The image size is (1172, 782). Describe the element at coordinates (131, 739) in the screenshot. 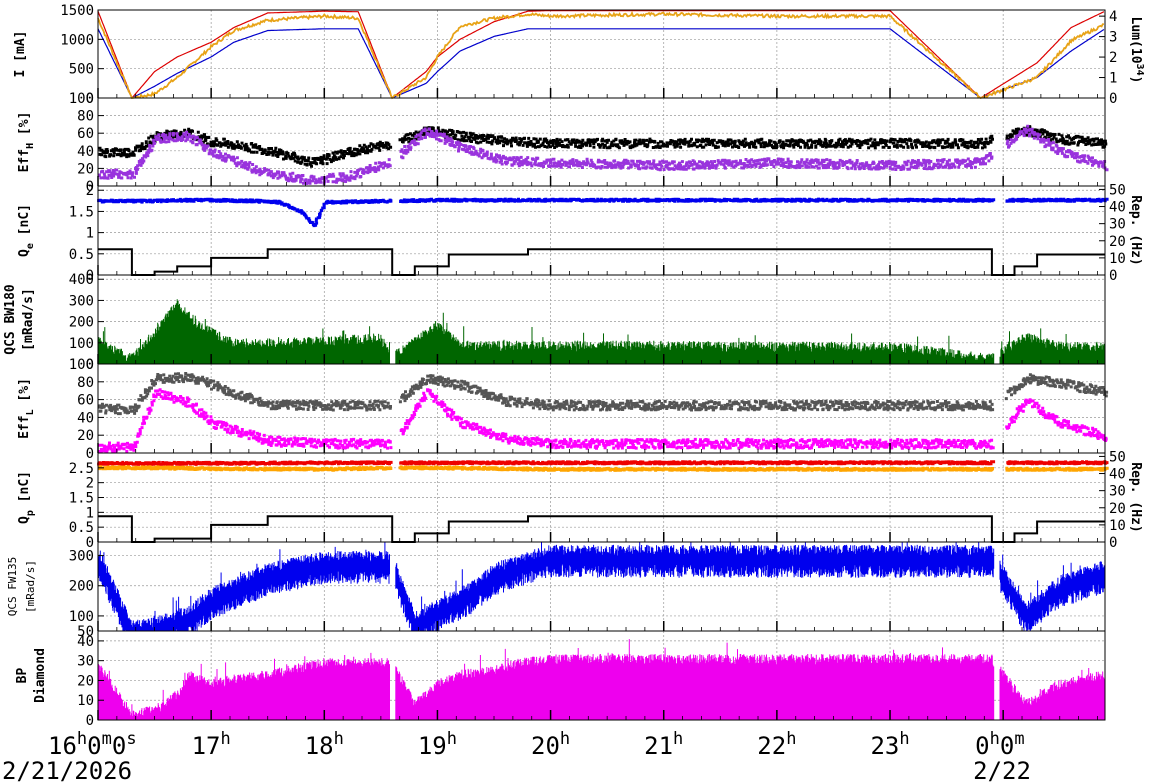

I see `x-tick-label-unit: s` at that location.